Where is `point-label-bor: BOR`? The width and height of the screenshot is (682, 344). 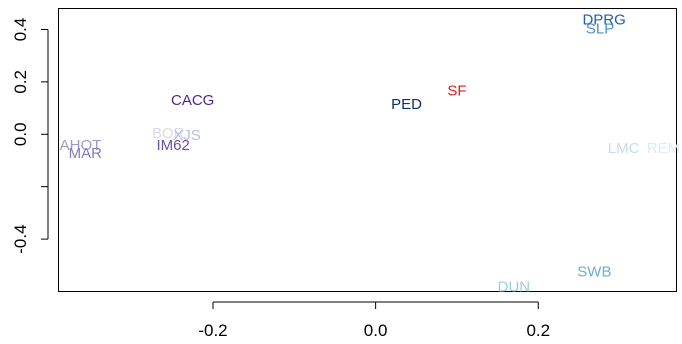 point-label-bor: BOR is located at coordinates (168, 133).